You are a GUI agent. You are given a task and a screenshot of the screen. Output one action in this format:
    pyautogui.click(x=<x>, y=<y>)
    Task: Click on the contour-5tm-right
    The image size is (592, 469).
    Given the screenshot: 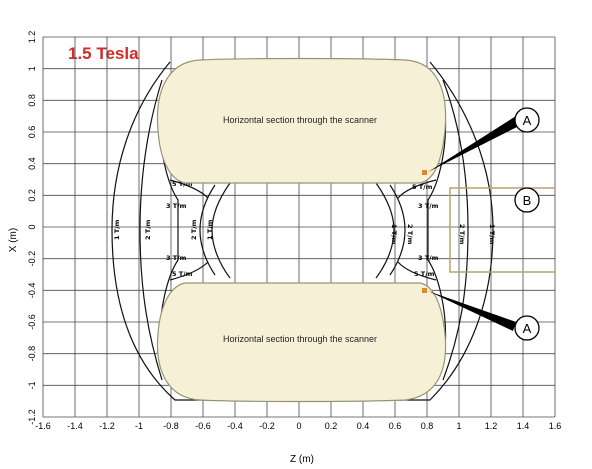 What is the action you would take?
    pyautogui.click(x=417, y=230)
    